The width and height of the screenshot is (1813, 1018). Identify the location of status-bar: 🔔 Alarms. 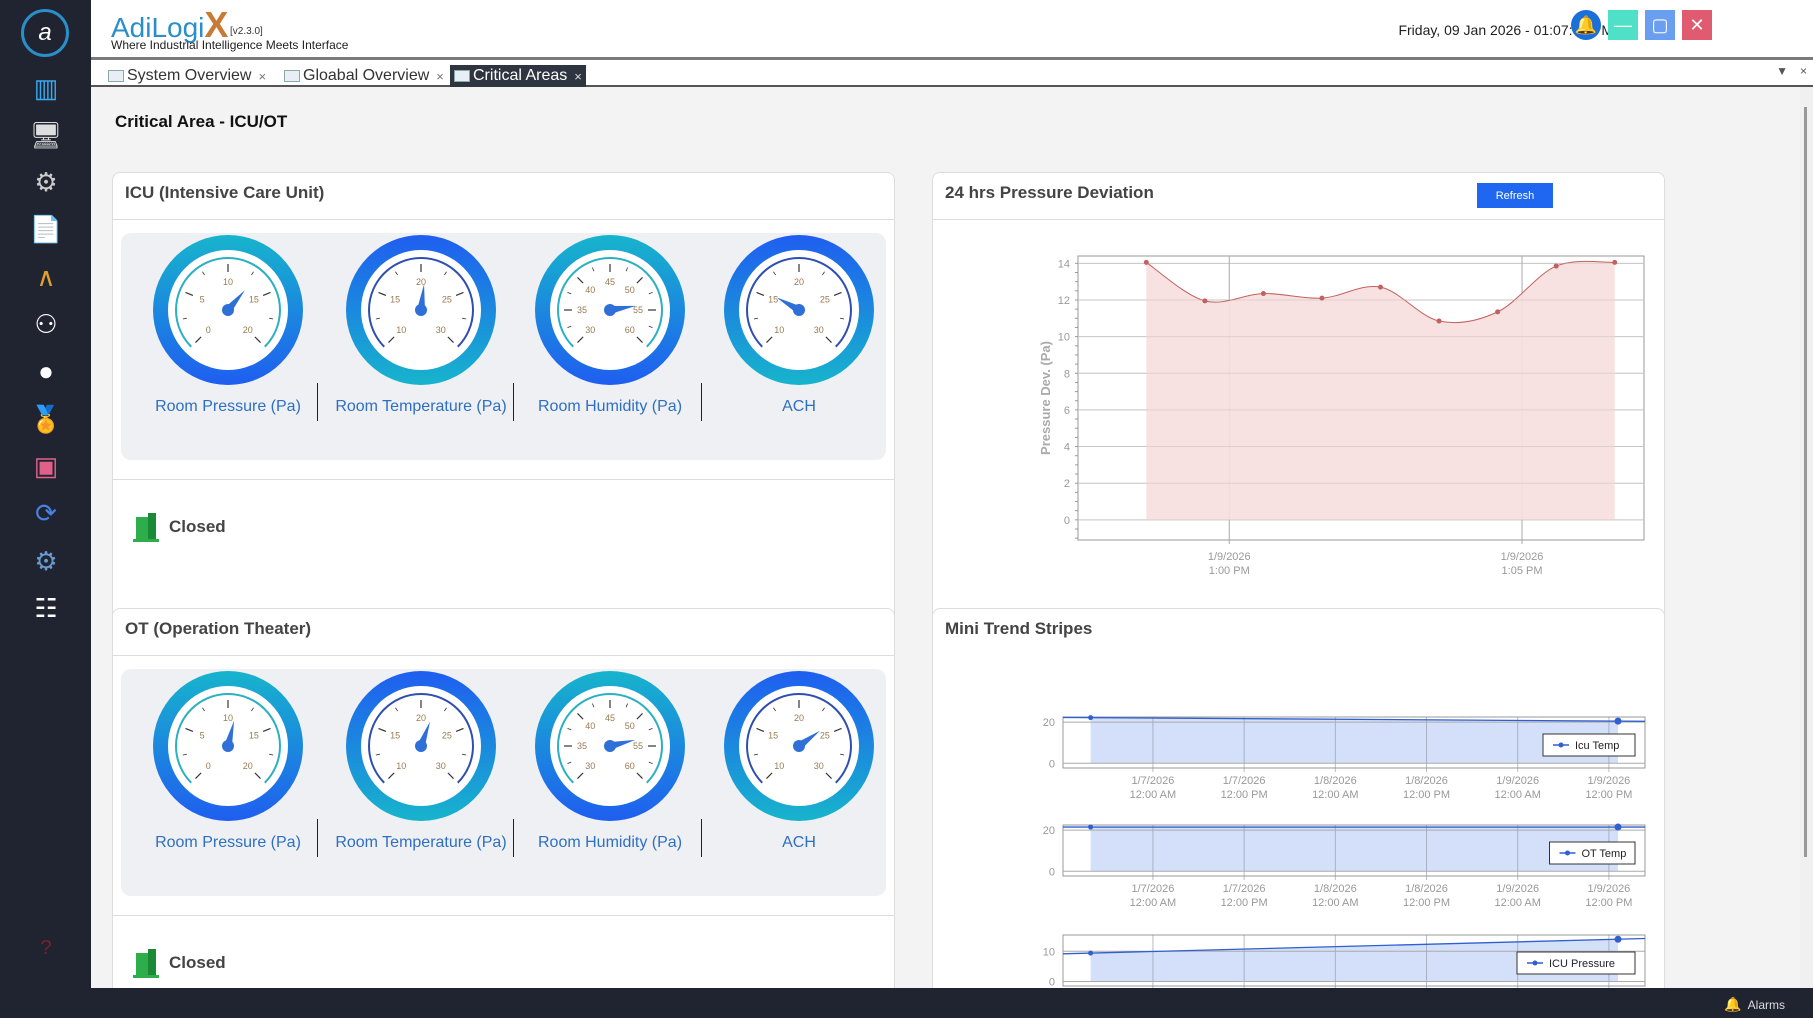
(906, 1003).